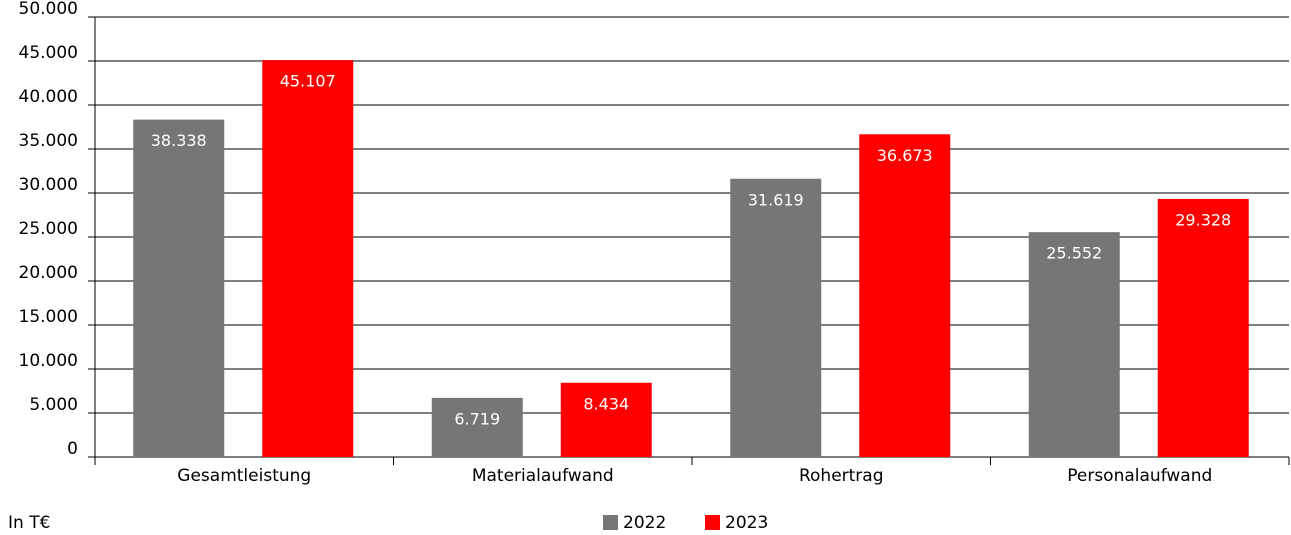 This screenshot has height=535, width=1291. Describe the element at coordinates (606, 403) in the screenshot. I see `data-label: 8.434` at that location.